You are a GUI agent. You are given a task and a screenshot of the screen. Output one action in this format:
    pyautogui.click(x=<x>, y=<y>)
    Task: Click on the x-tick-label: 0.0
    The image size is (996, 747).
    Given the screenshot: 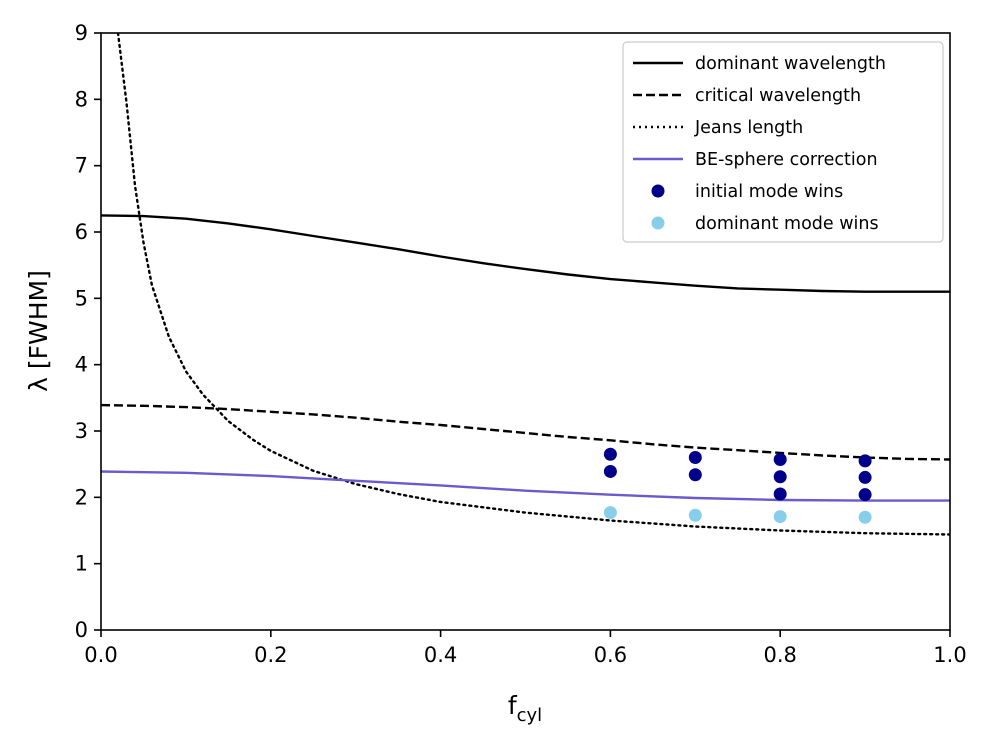 What is the action you would take?
    pyautogui.click(x=100, y=655)
    